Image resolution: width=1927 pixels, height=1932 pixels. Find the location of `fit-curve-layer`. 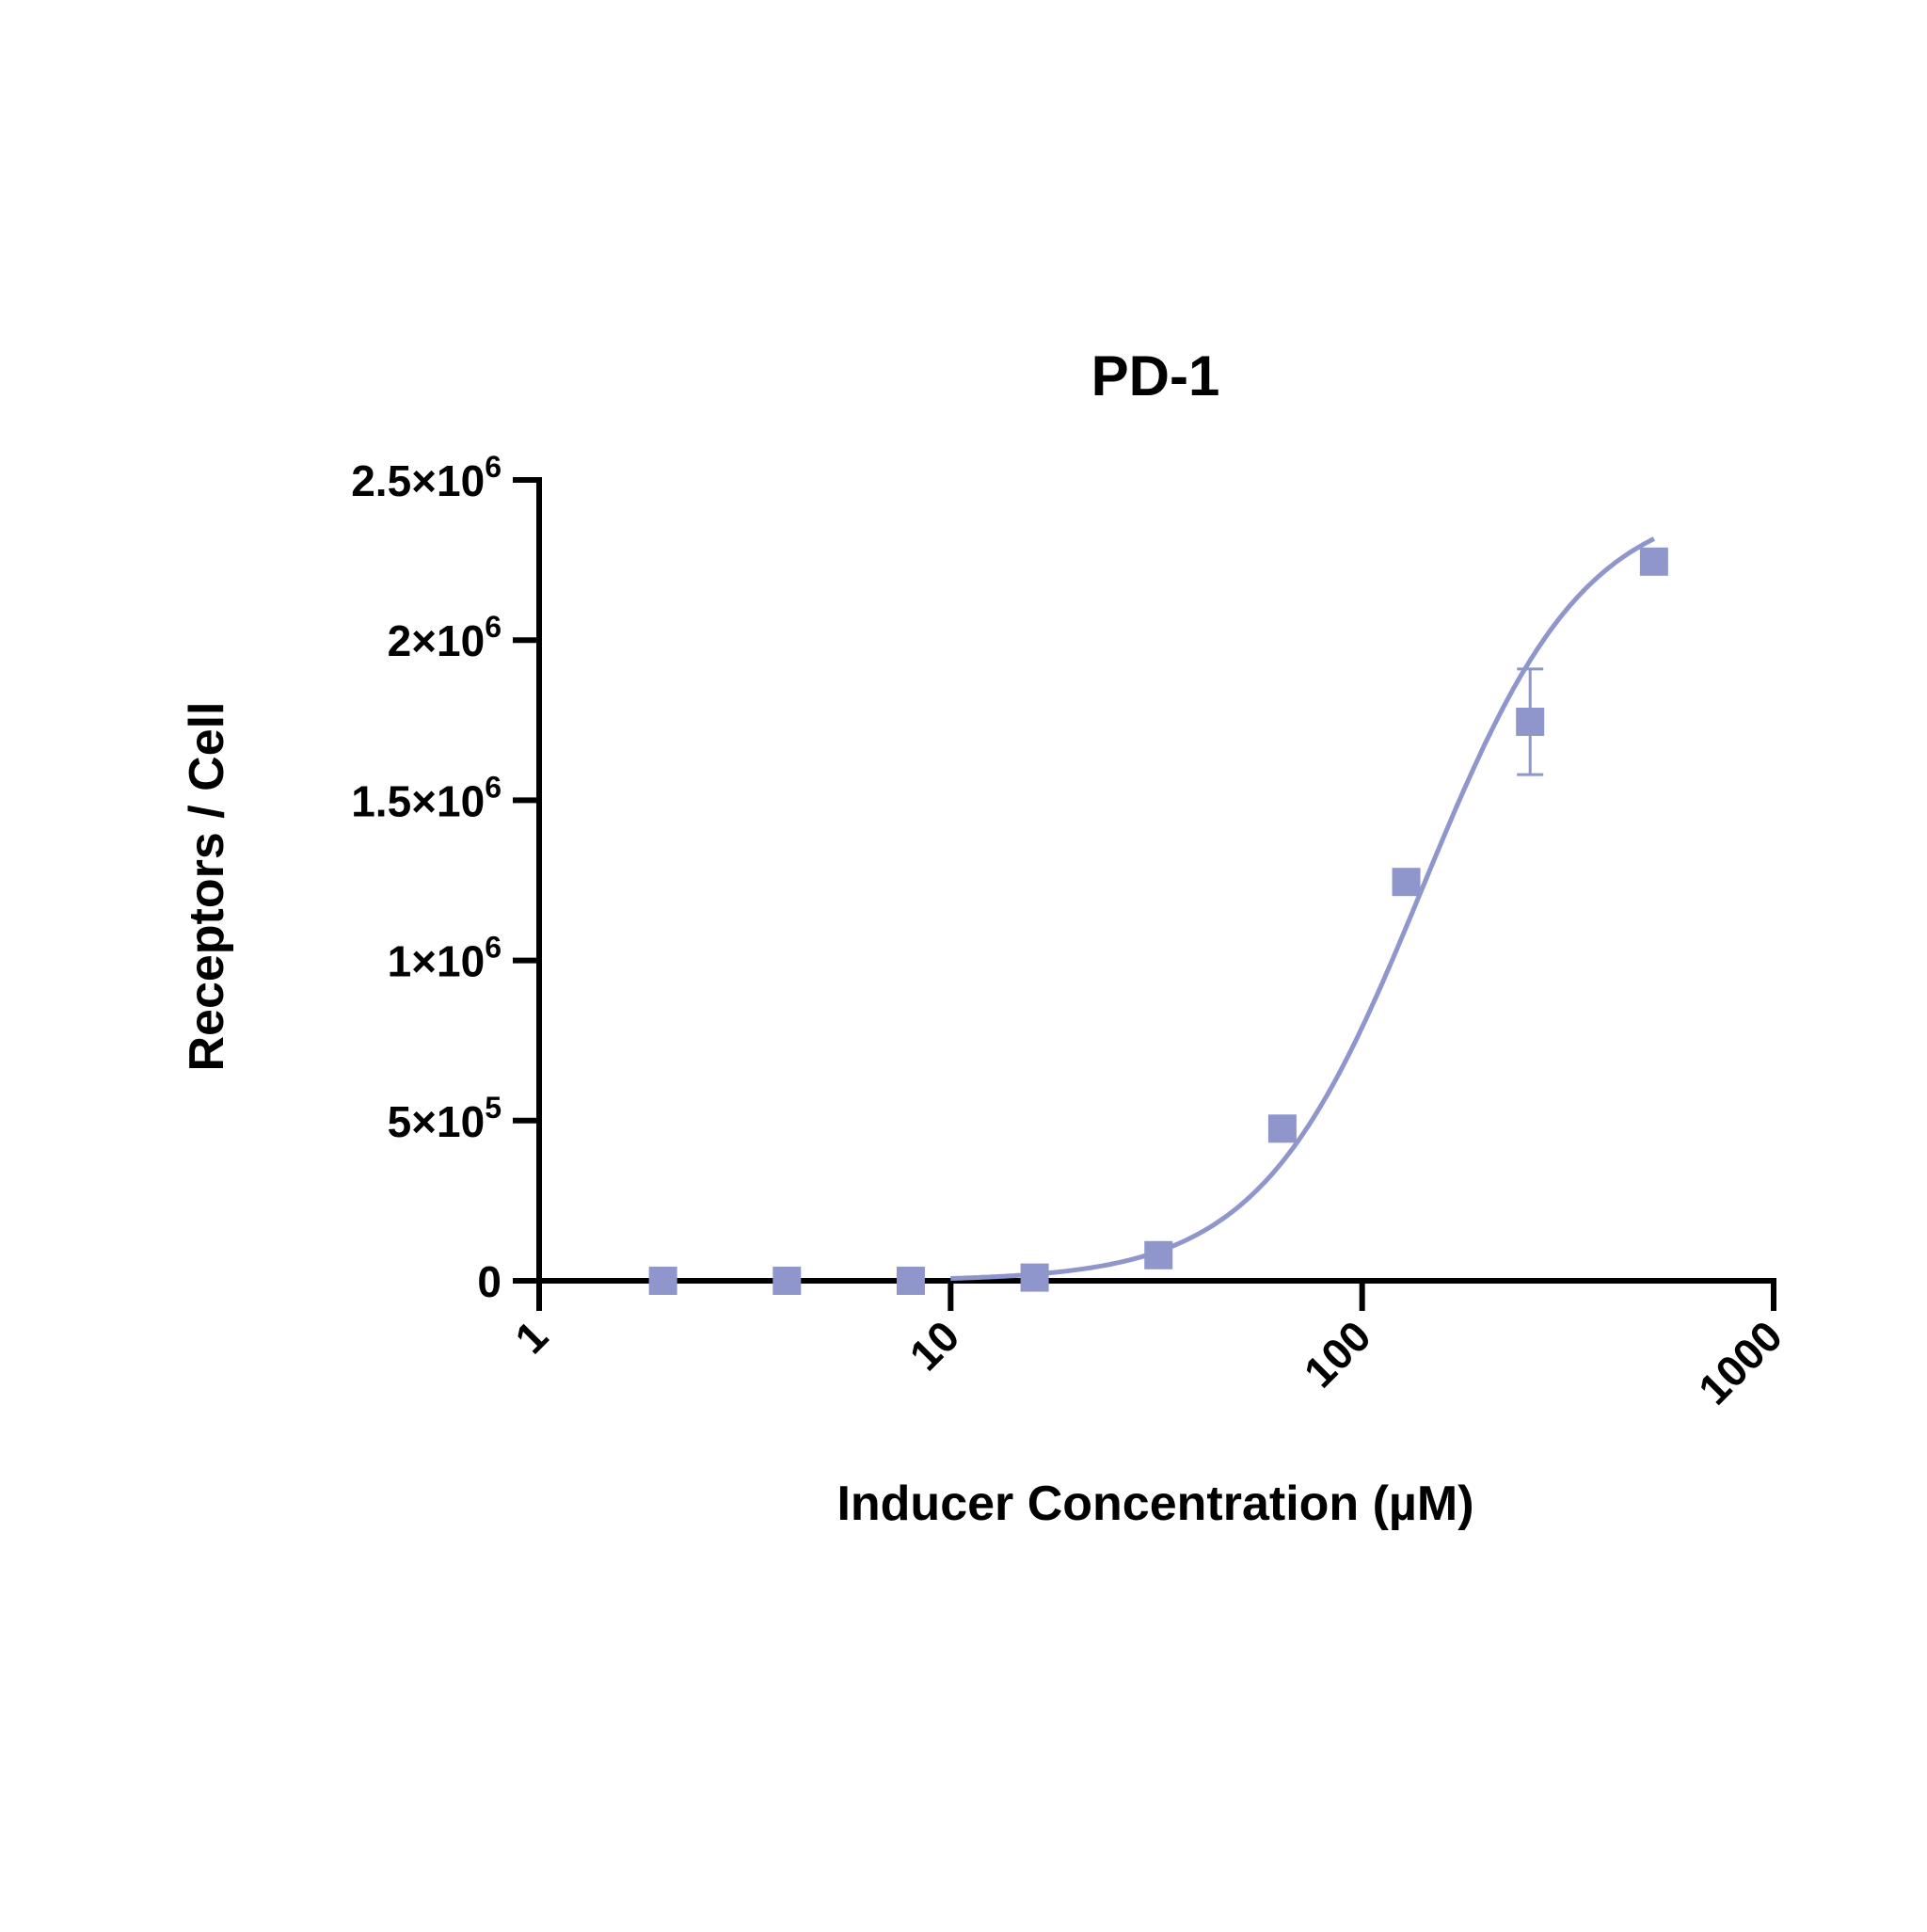

fit-curve-layer is located at coordinates (1303, 908).